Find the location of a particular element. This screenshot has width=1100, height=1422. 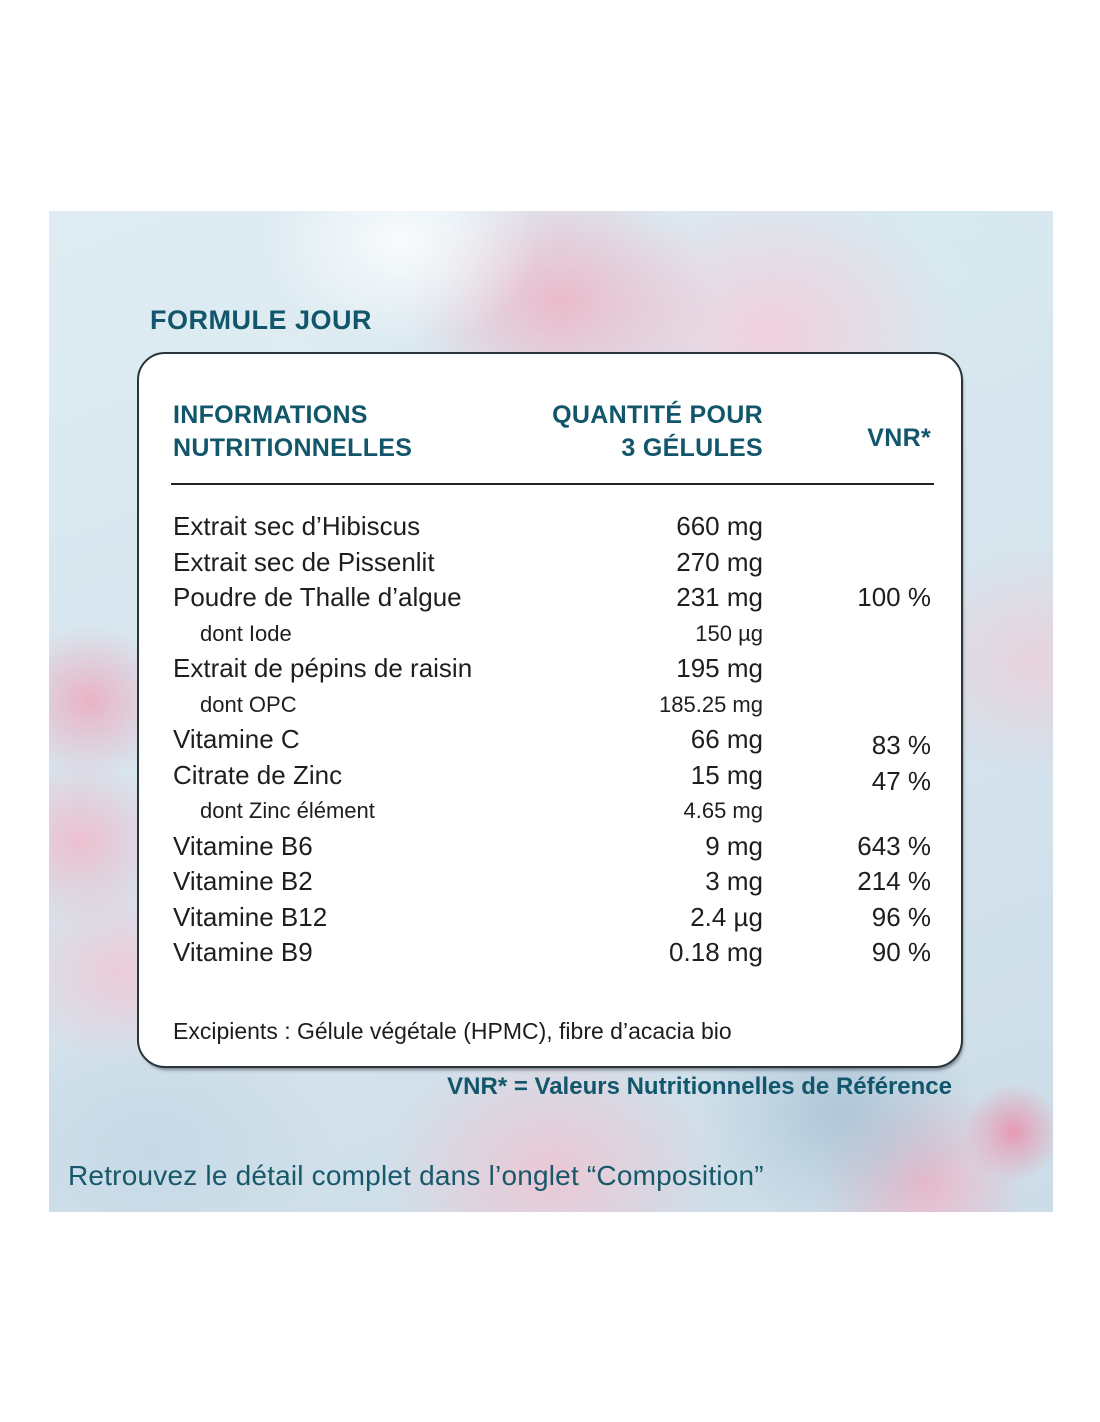

column-header-quantity-line1: QUANTITÉ POUR is located at coordinates (657, 415).